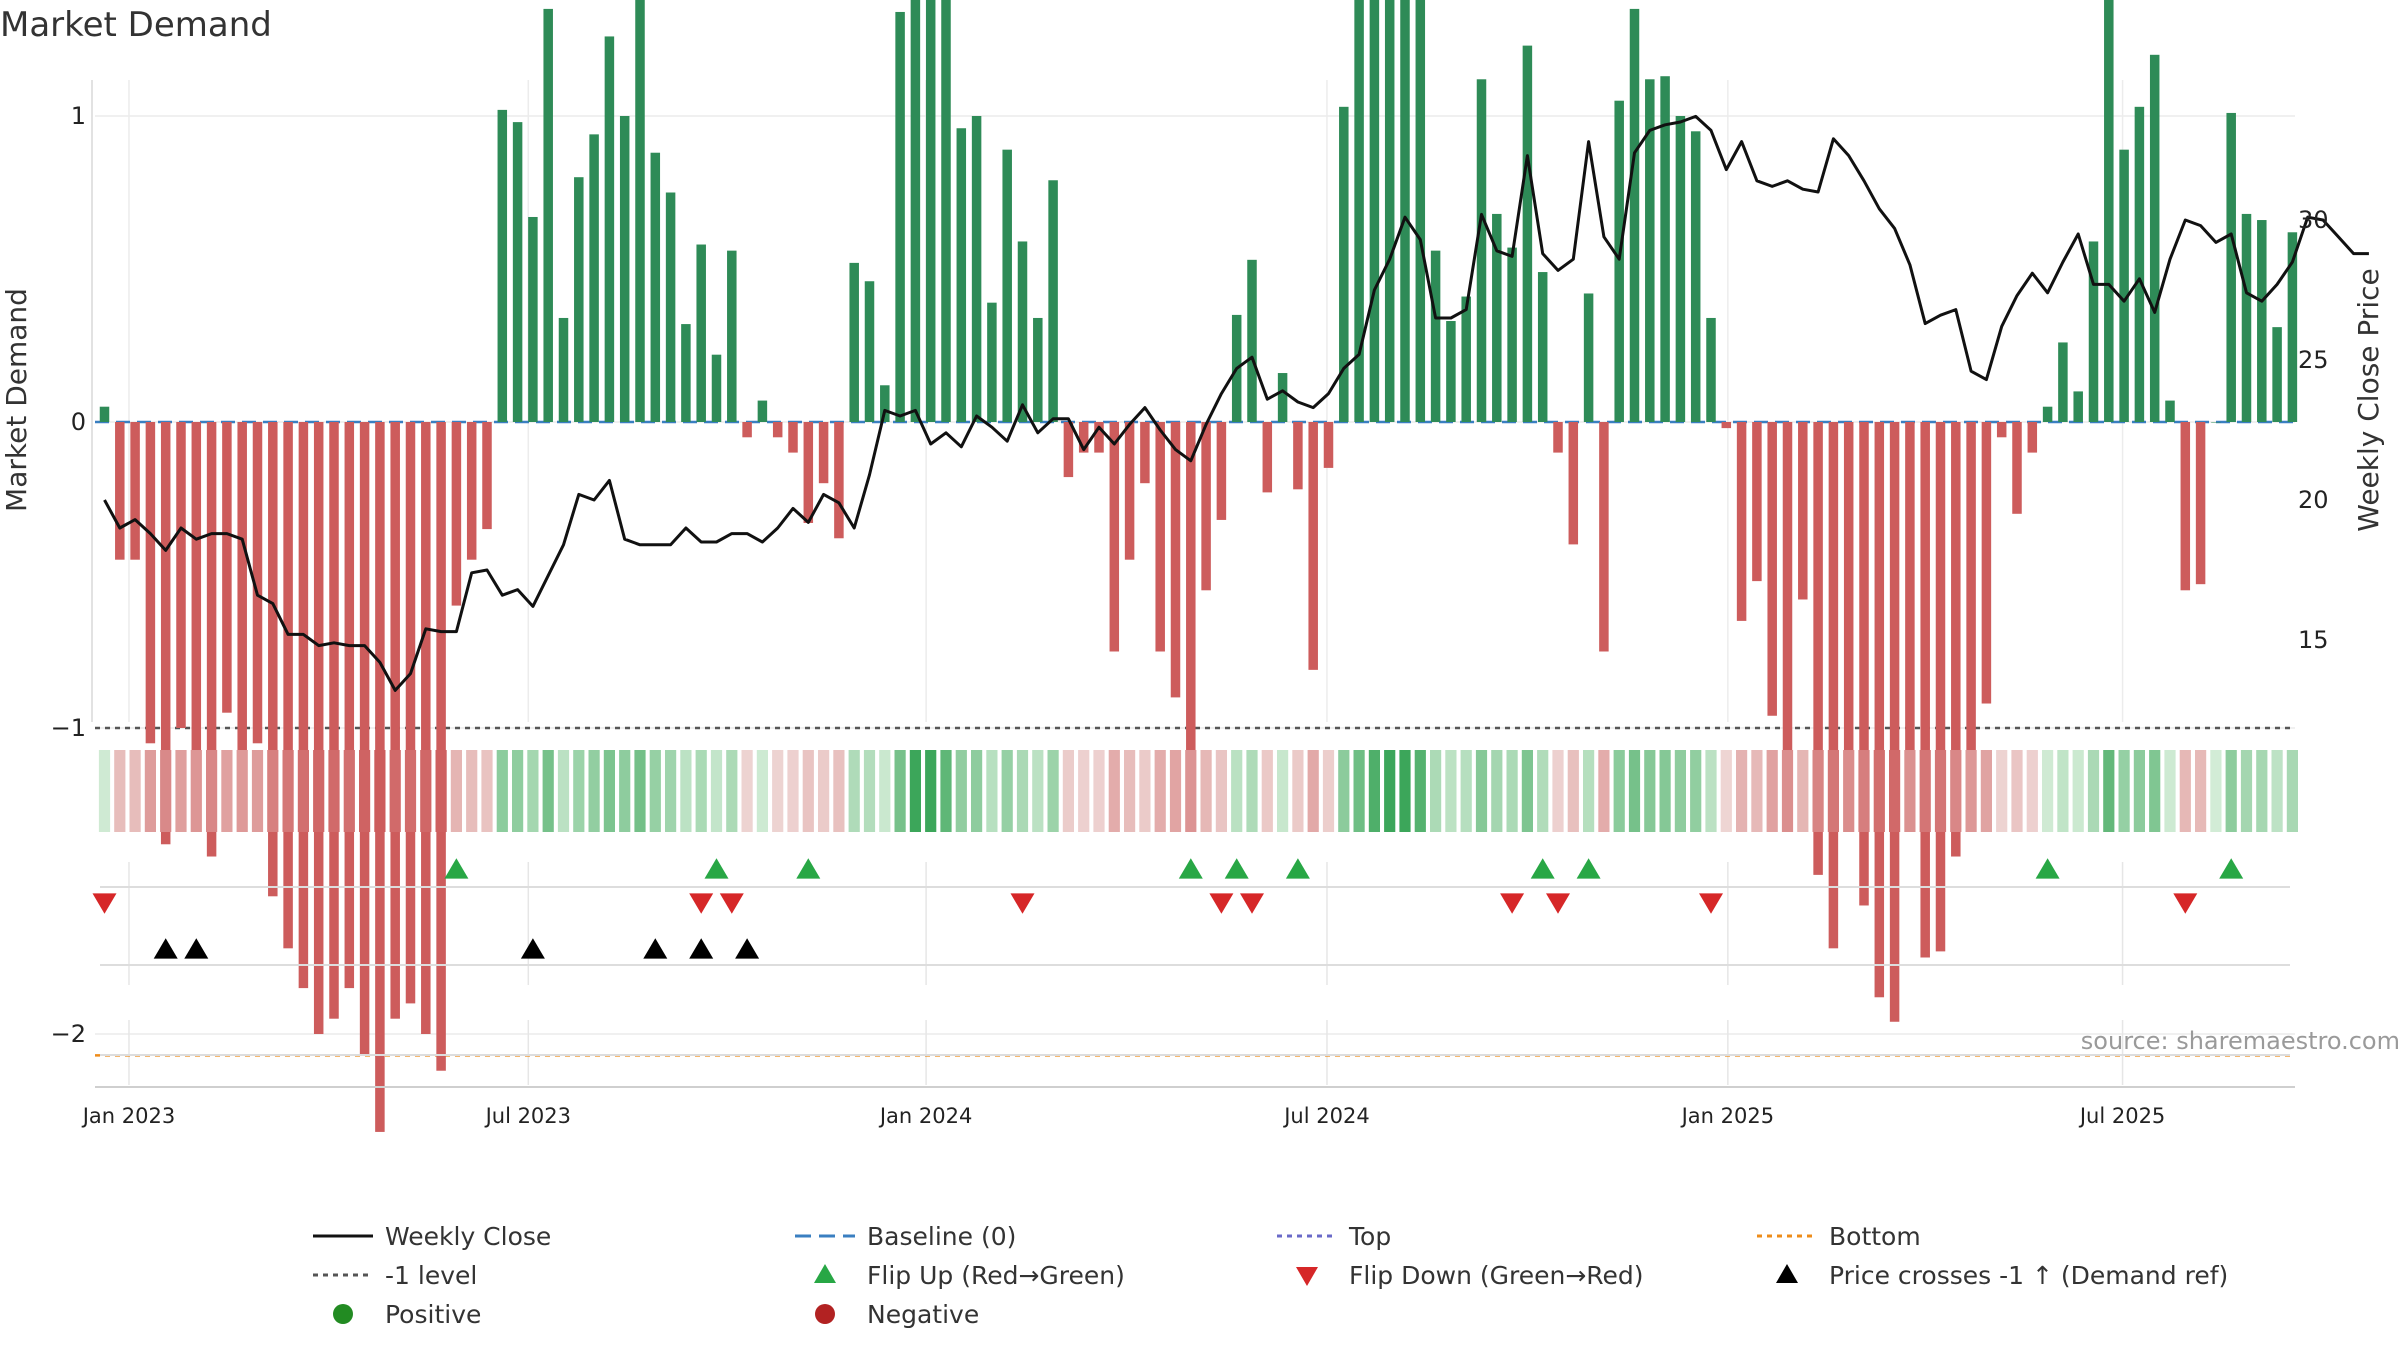  Describe the element at coordinates (1325, 1116) in the screenshot. I see `x-tick-label: Jul 2024` at that location.